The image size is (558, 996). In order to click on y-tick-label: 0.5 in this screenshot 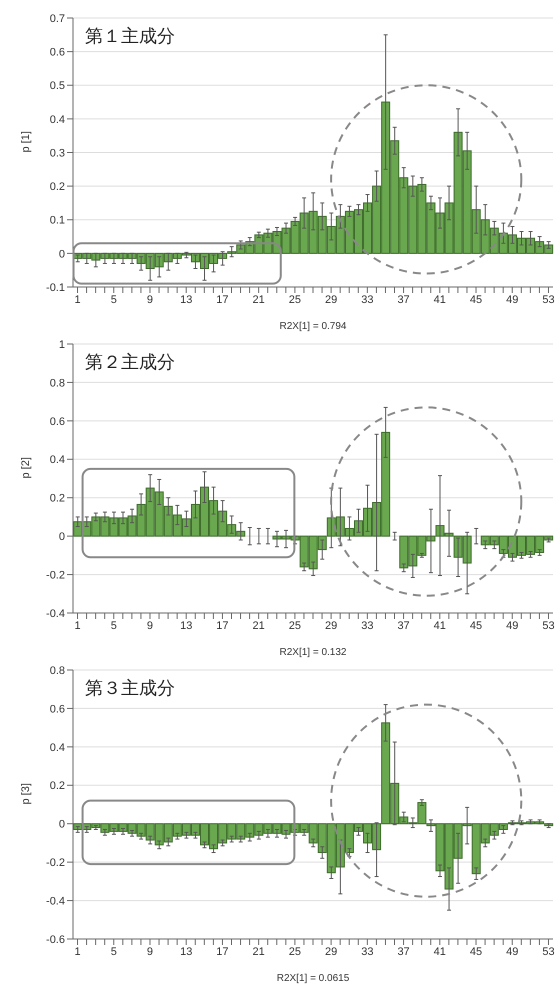, I will do `click(57, 86)`.